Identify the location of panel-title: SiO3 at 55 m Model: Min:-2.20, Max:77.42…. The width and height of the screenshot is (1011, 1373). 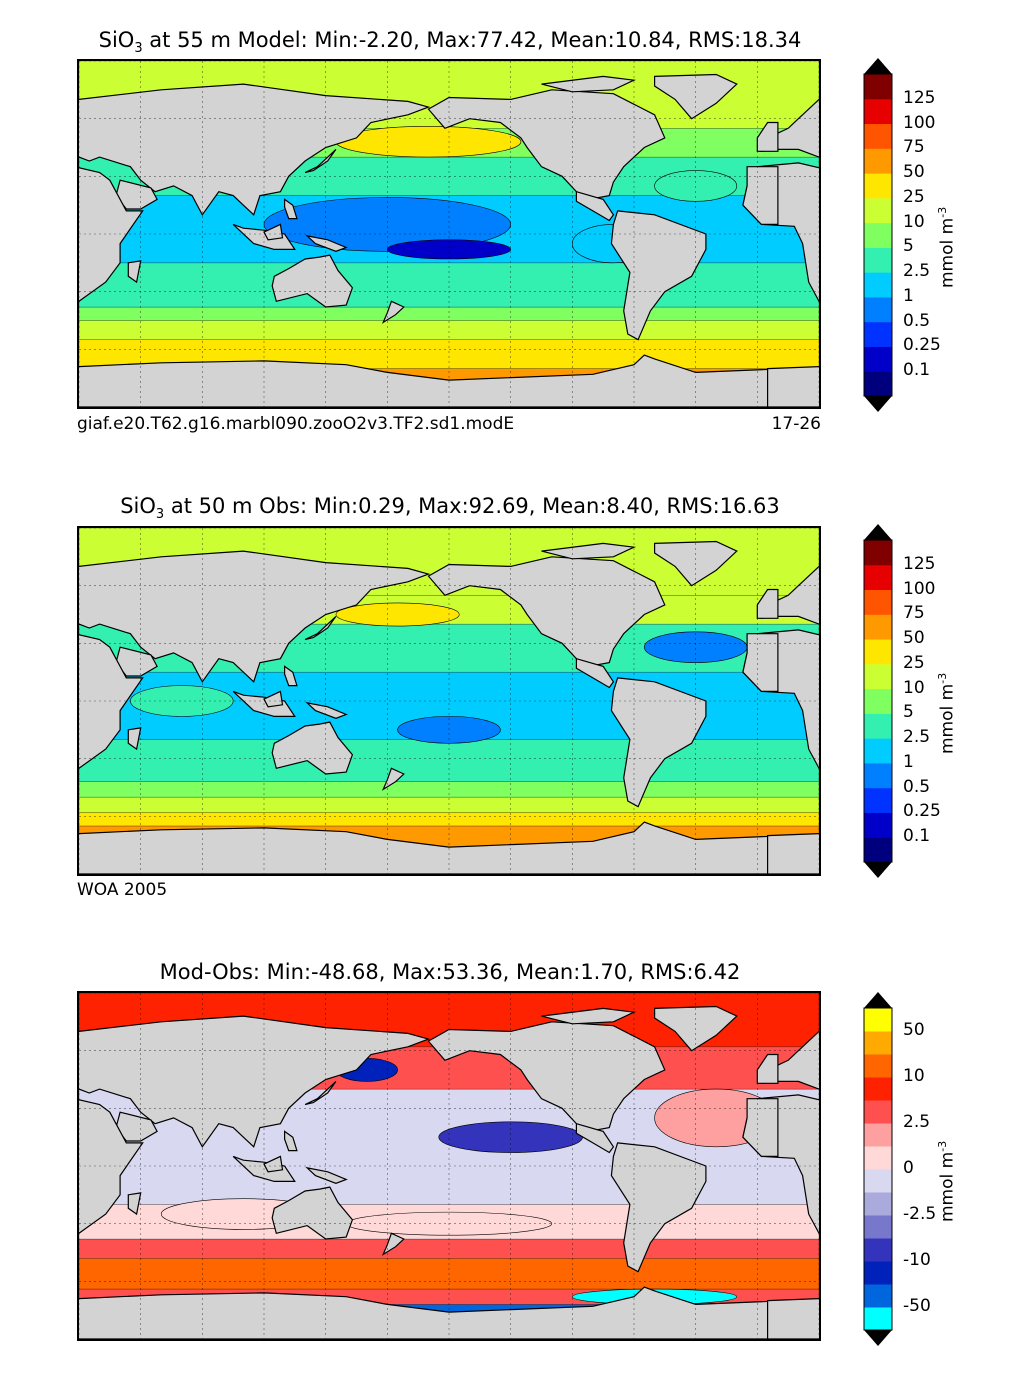
(450, 42).